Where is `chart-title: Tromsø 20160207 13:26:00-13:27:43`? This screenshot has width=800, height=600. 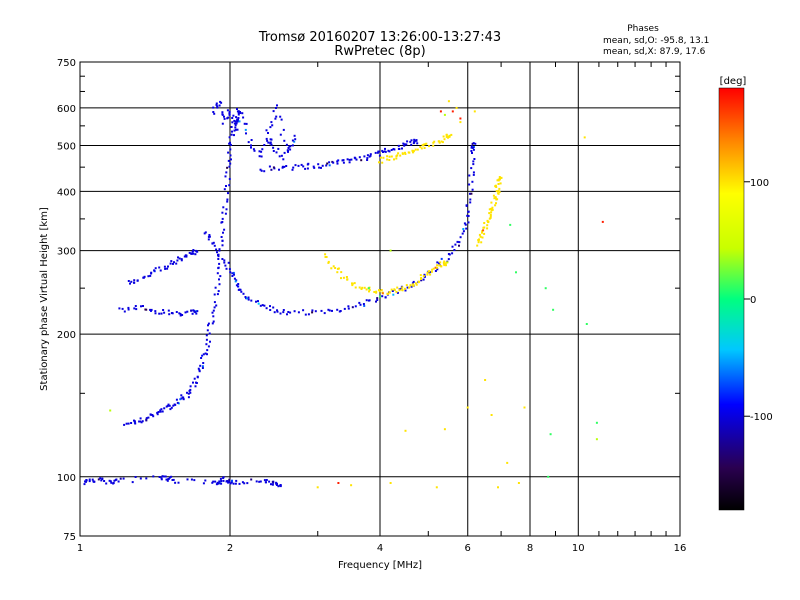 chart-title: Tromsø 20160207 13:26:00-13:27:43 is located at coordinates (379, 37).